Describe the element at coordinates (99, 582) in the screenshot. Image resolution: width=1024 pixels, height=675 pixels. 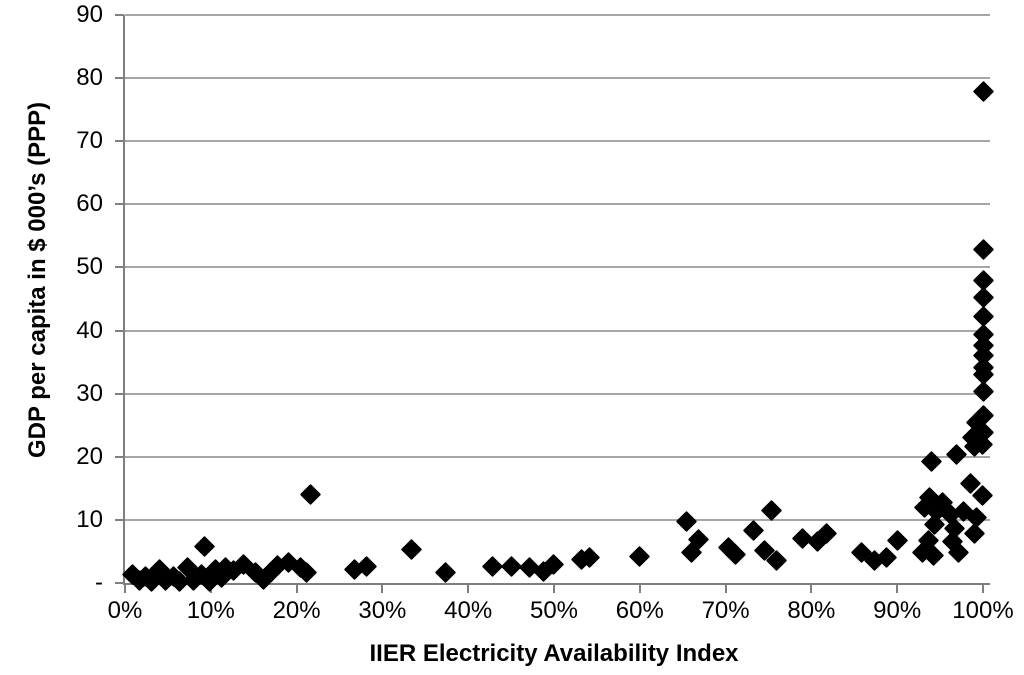
I see `y-tick-label: -` at that location.